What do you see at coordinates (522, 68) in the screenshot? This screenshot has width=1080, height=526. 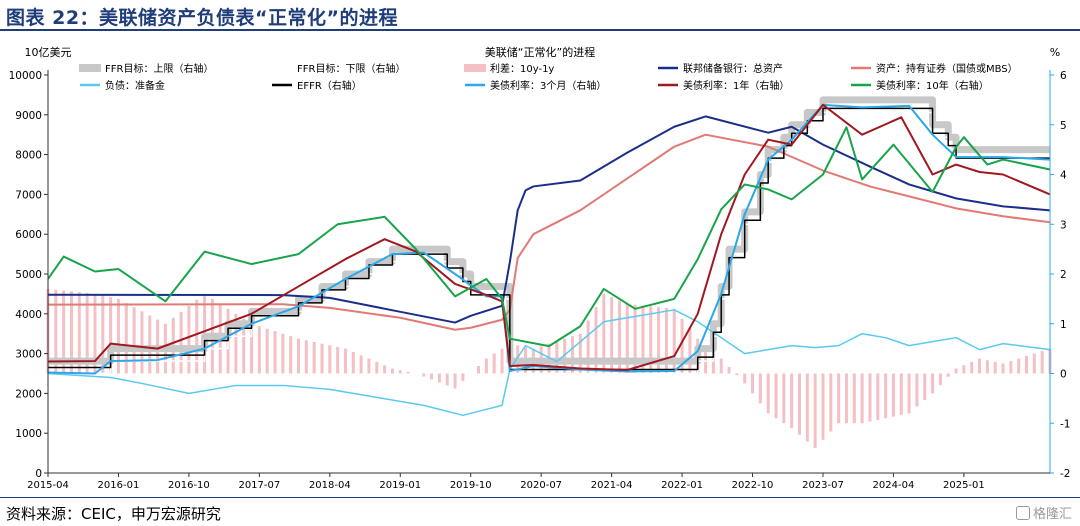 I see `legend-label: 利差：10y-1y` at bounding box center [522, 68].